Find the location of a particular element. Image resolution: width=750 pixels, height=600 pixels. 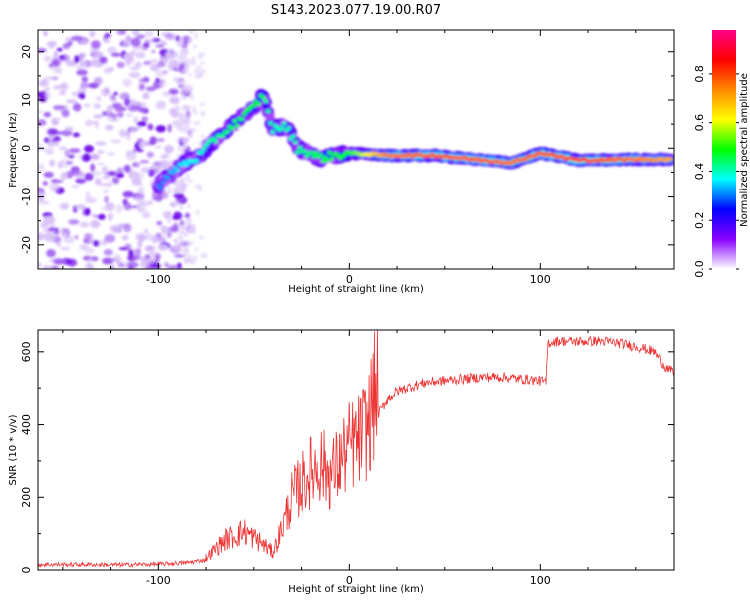

colorbar-tick-label: 0.0 is located at coordinates (699, 269).